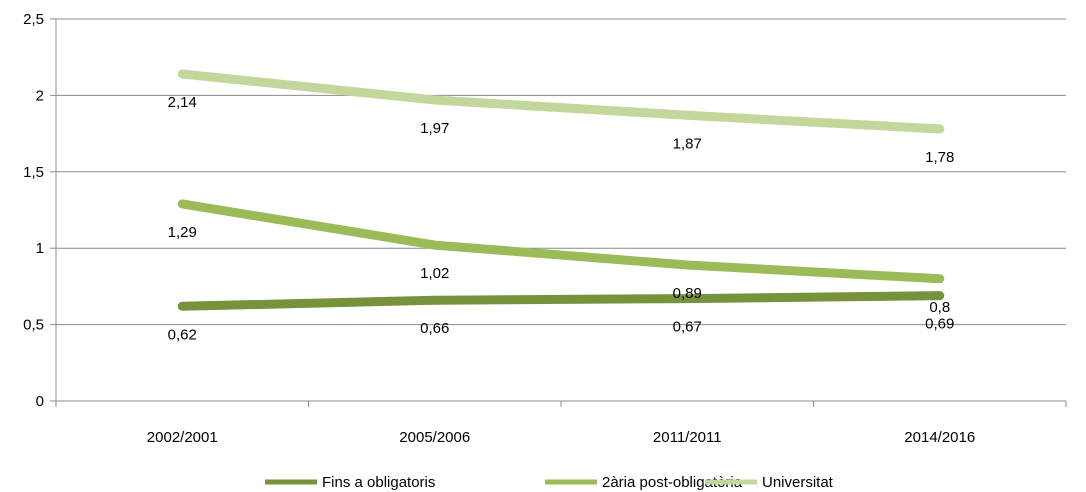  I want to click on data-label: 2,14, so click(182, 102).